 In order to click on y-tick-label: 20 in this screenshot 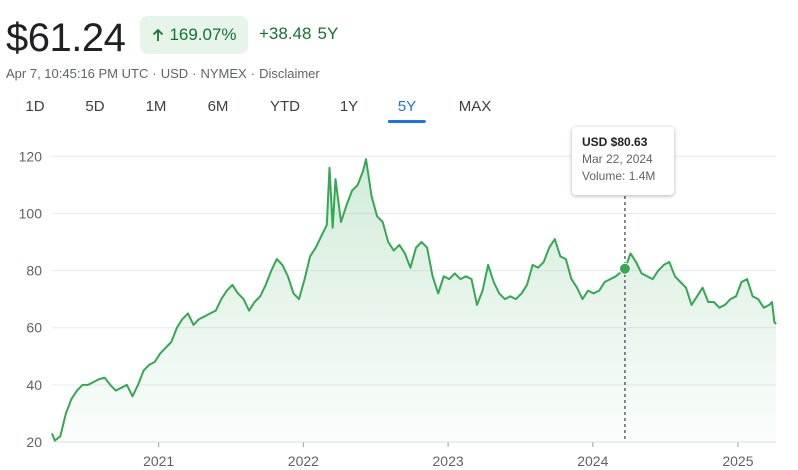, I will do `click(34, 442)`.